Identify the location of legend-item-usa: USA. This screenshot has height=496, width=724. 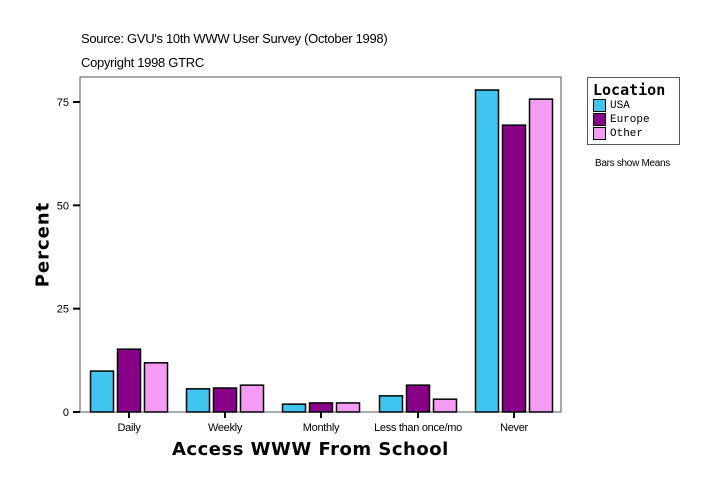
(611, 105).